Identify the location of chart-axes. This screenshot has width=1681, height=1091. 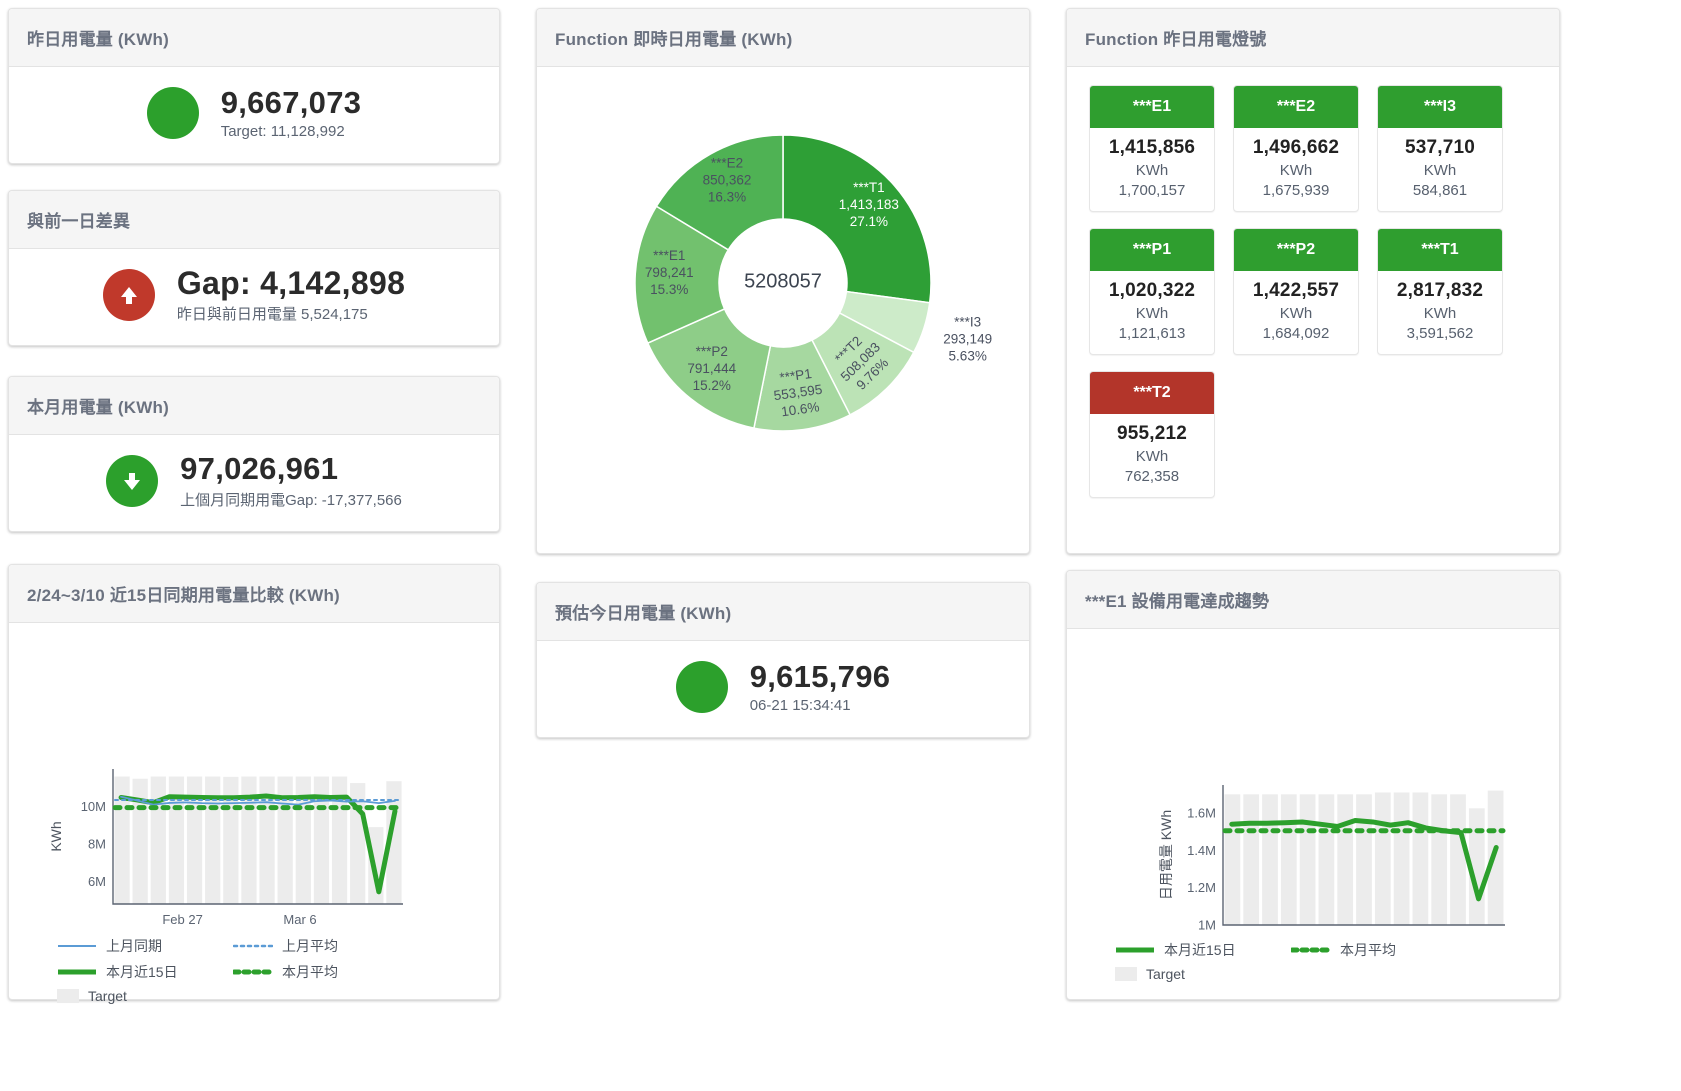
(257, 837).